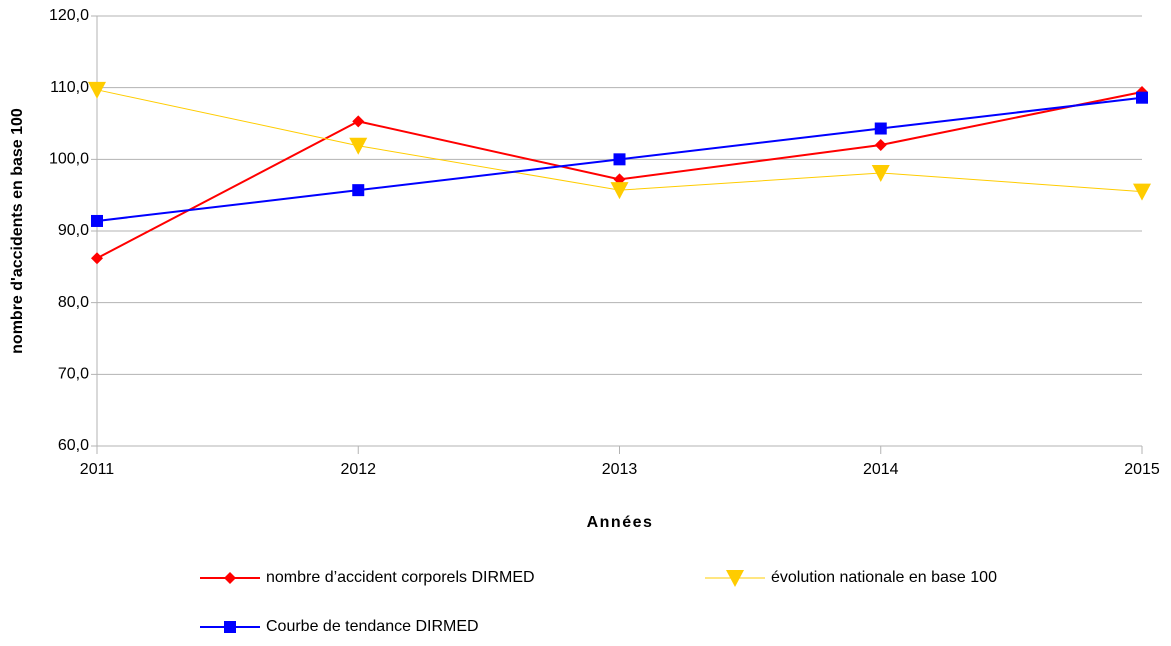 This screenshot has width=1171, height=646. What do you see at coordinates (881, 469) in the screenshot?
I see `x-tick-label: 2014` at bounding box center [881, 469].